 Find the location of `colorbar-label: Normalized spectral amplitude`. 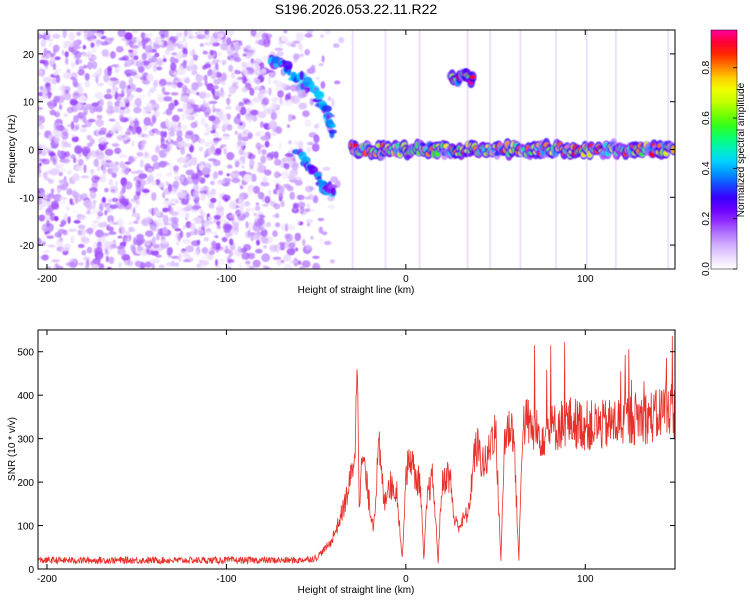

colorbar-label: Normalized spectral amplitude is located at coordinates (741, 149).